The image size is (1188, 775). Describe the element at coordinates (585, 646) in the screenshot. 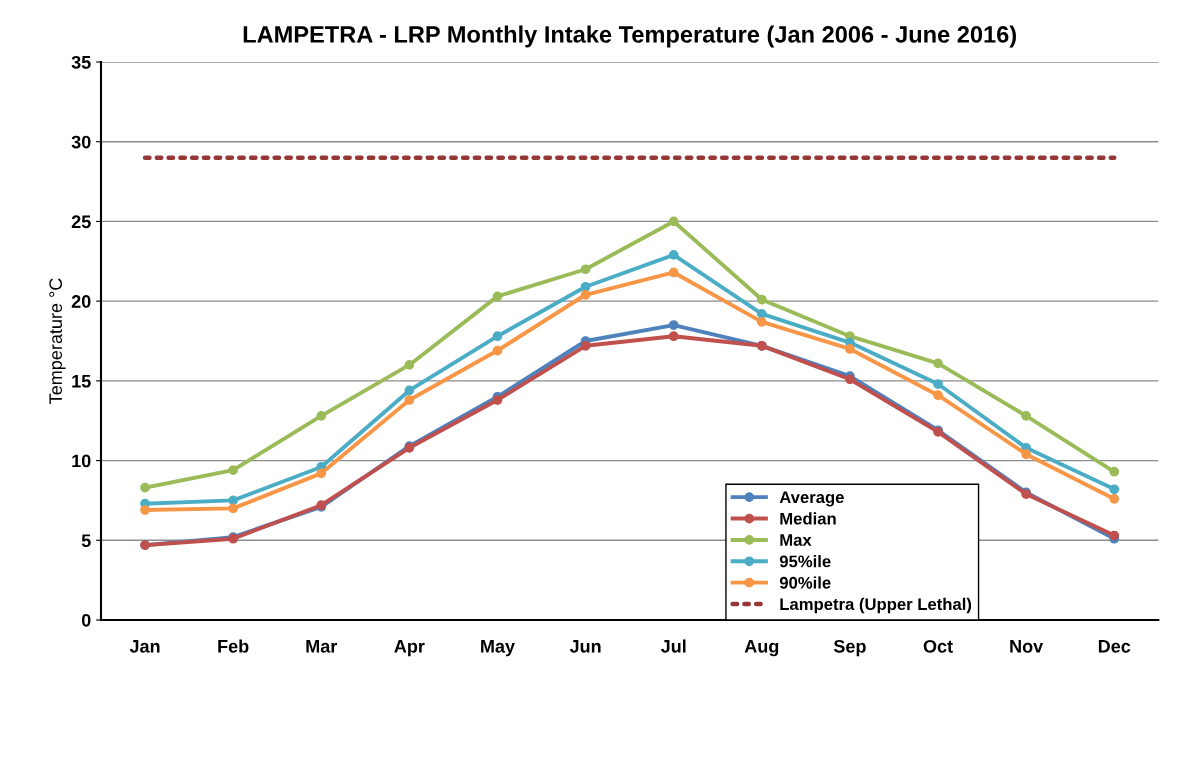

I see `x-tick-label: Jun` at that location.